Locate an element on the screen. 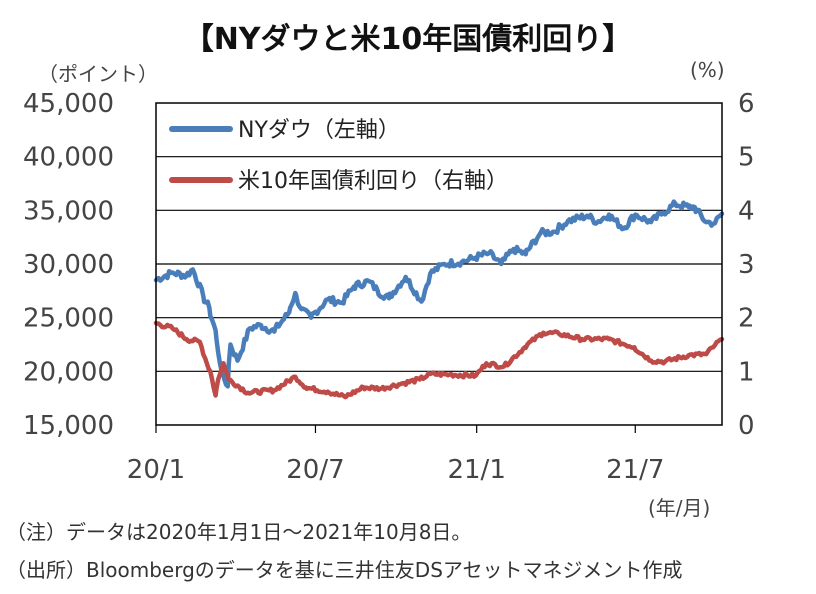 The height and width of the screenshot is (594, 816). y-left-tick-label: 40,000 is located at coordinates (68, 158).